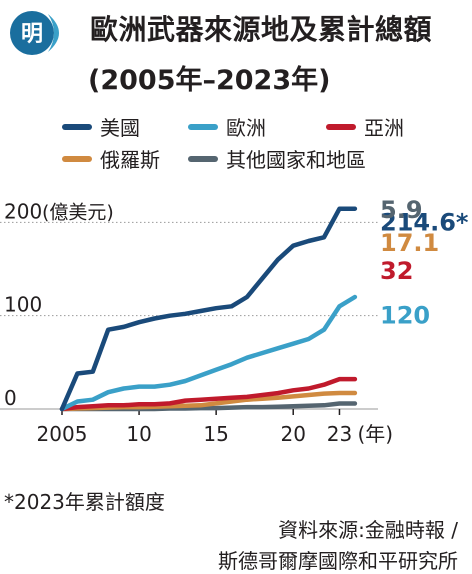 The image size is (472, 574). What do you see at coordinates (53, 33) in the screenshot?
I see `logo-swoosh` at bounding box center [53, 33].